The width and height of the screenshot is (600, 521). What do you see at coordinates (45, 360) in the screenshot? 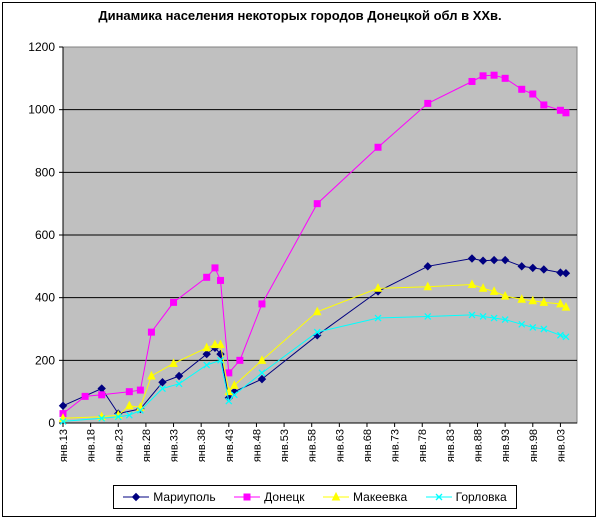
I see `y-tick-label: 200` at bounding box center [45, 360].